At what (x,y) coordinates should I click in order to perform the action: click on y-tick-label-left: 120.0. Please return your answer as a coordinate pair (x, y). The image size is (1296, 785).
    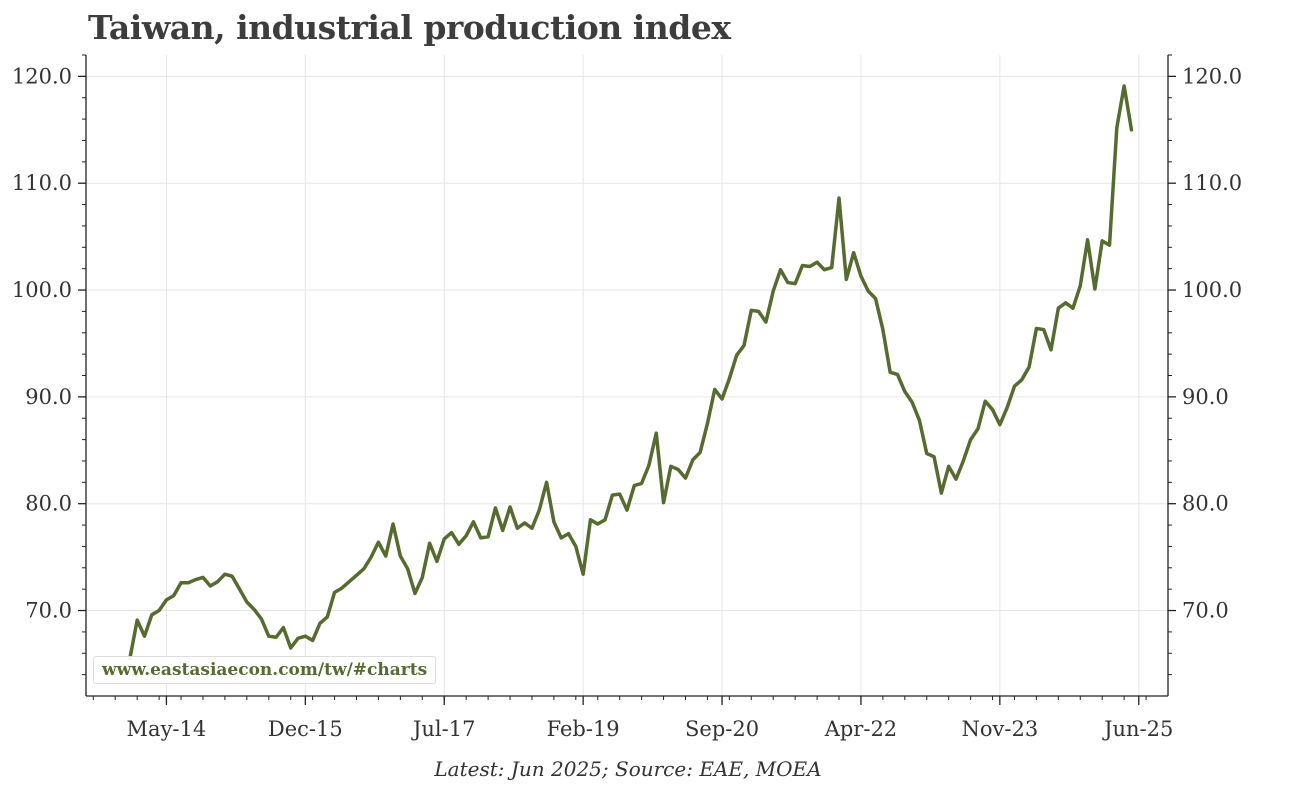
    Looking at the image, I should click on (42, 76).